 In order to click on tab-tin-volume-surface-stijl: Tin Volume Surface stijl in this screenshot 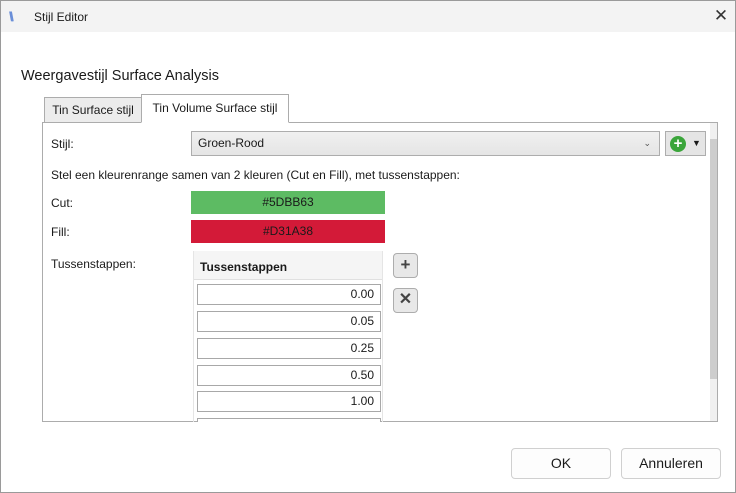, I will do `click(215, 108)`.